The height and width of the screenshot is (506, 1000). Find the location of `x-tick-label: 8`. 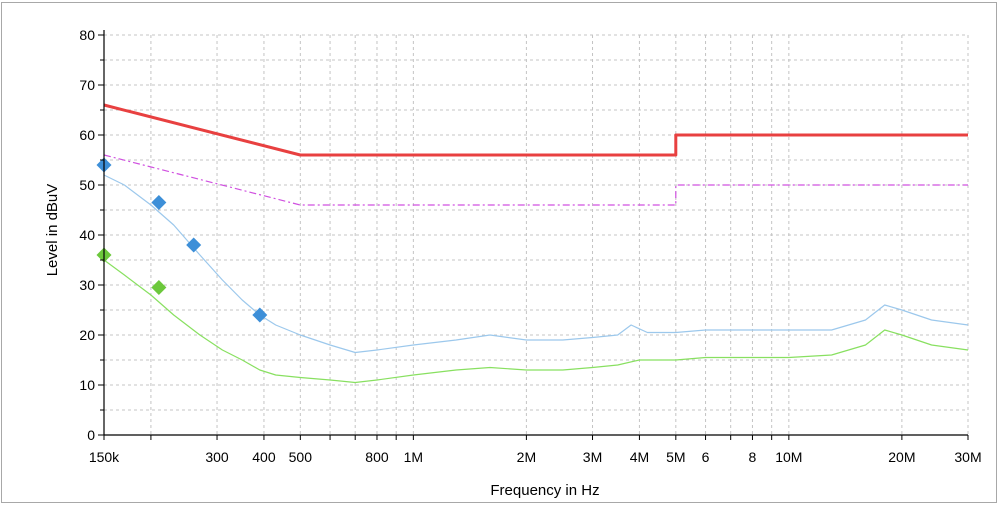

x-tick-label: 8 is located at coordinates (753, 457).